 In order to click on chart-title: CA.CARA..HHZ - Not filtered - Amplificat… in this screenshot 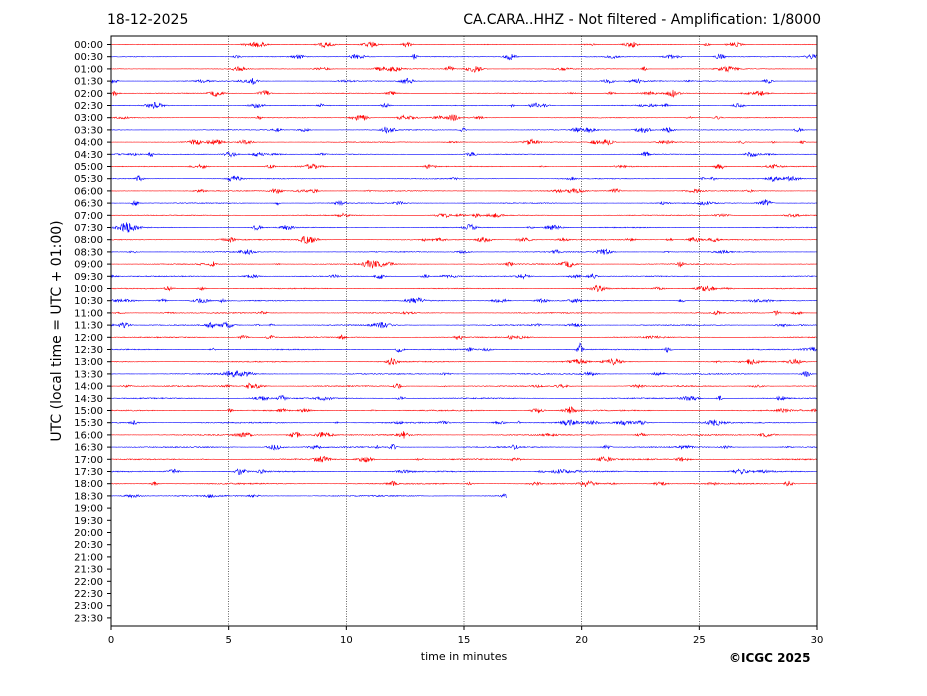, I will do `click(642, 20)`.